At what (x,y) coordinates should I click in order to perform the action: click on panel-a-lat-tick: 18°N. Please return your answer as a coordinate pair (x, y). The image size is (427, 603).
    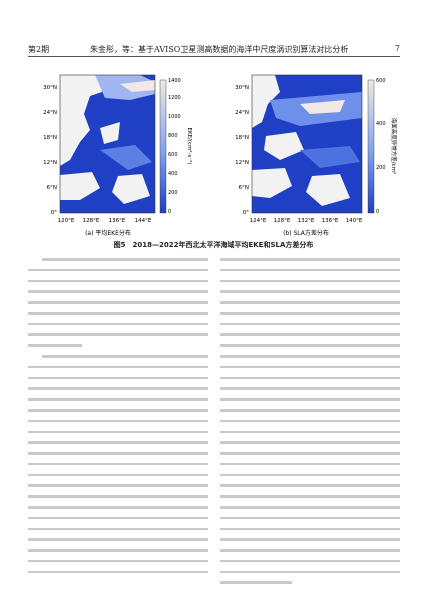
    Looking at the image, I should click on (50, 138).